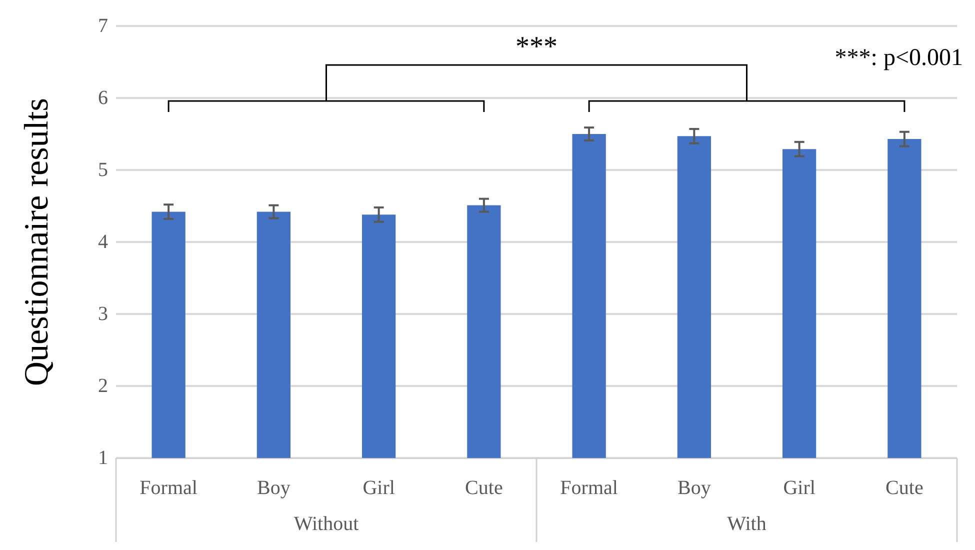  I want to click on y-tick-label: 6, so click(103, 98).